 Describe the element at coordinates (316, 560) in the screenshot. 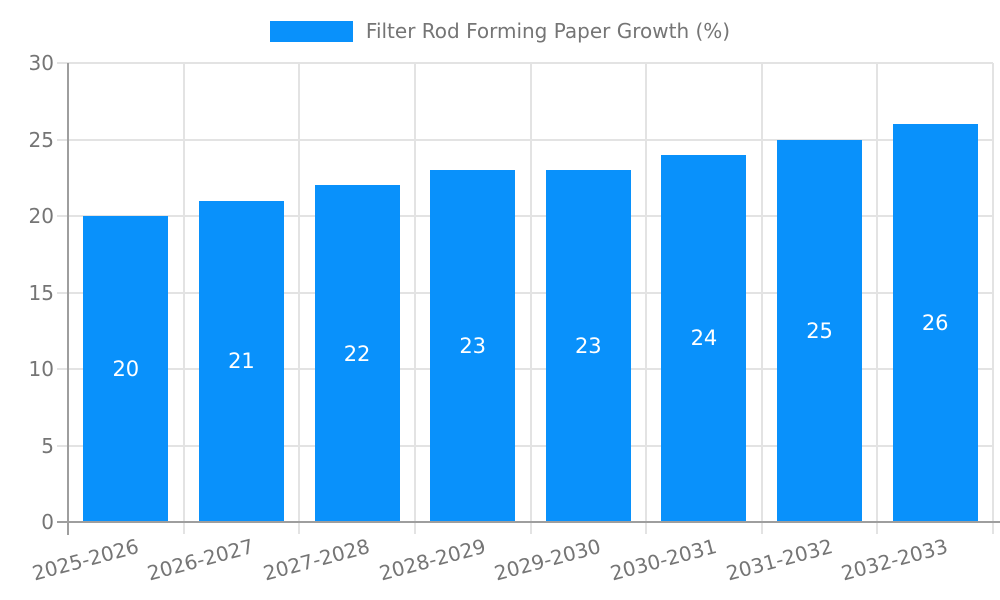

I see `x-tick-label: 2027-2028` at that location.